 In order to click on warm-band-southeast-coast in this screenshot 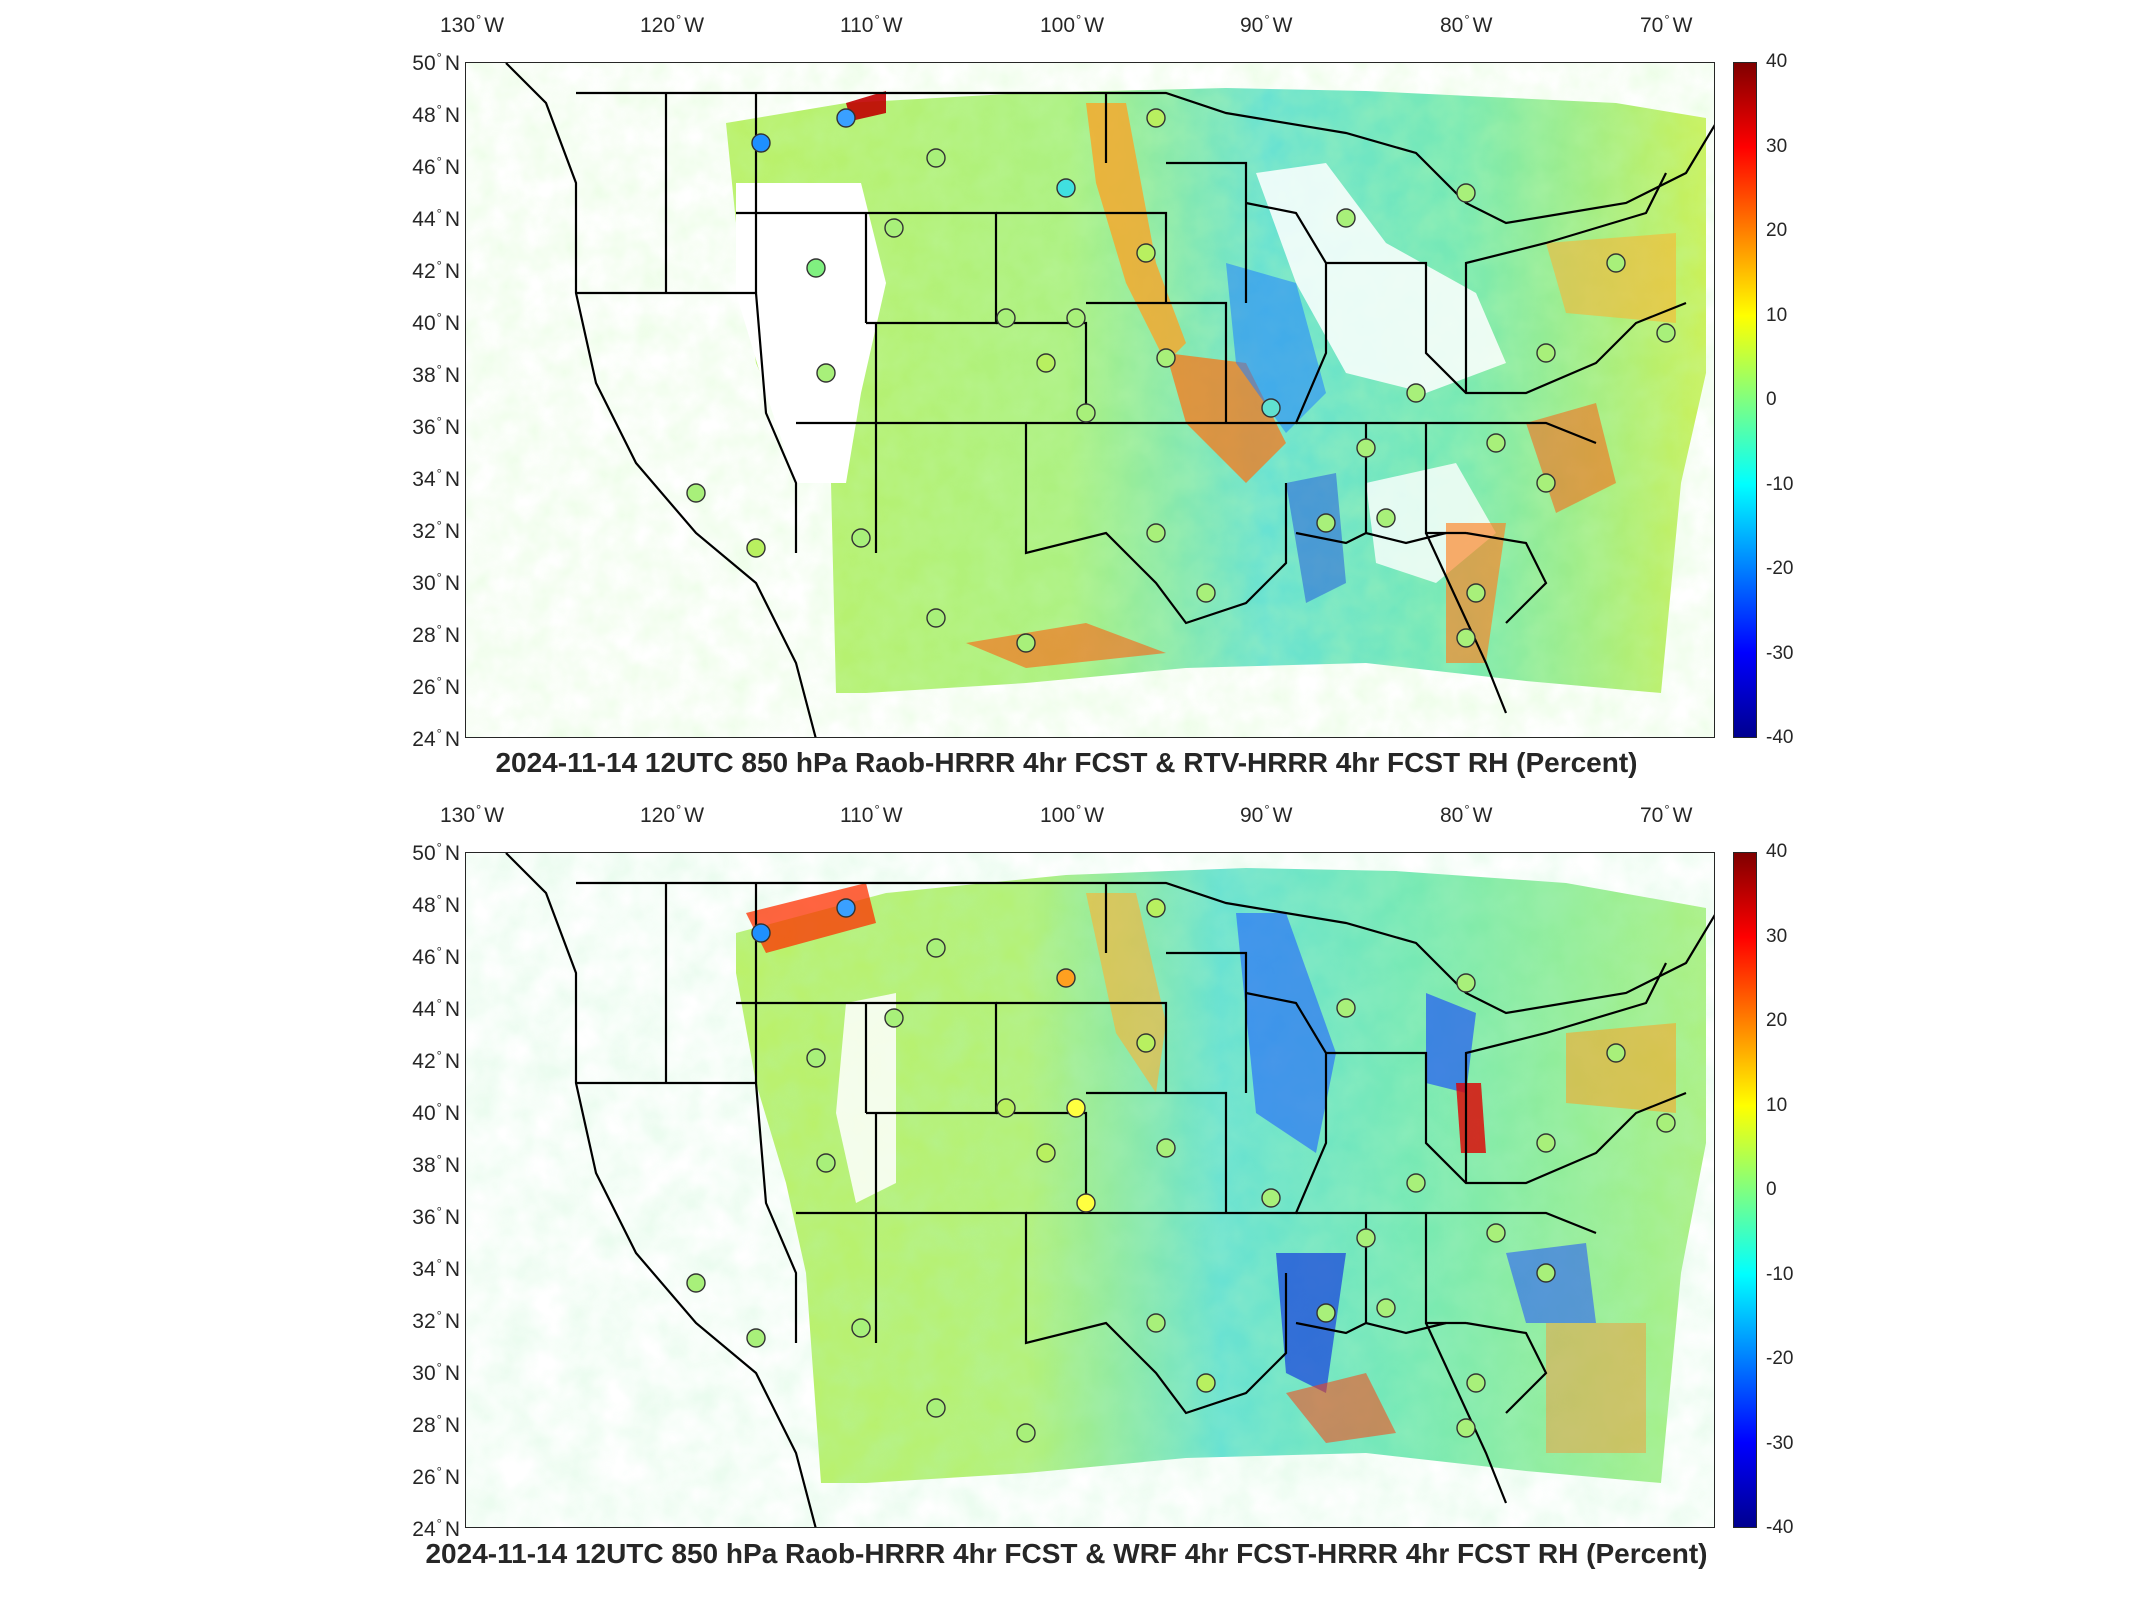, I will do `click(1596, 1388)`.